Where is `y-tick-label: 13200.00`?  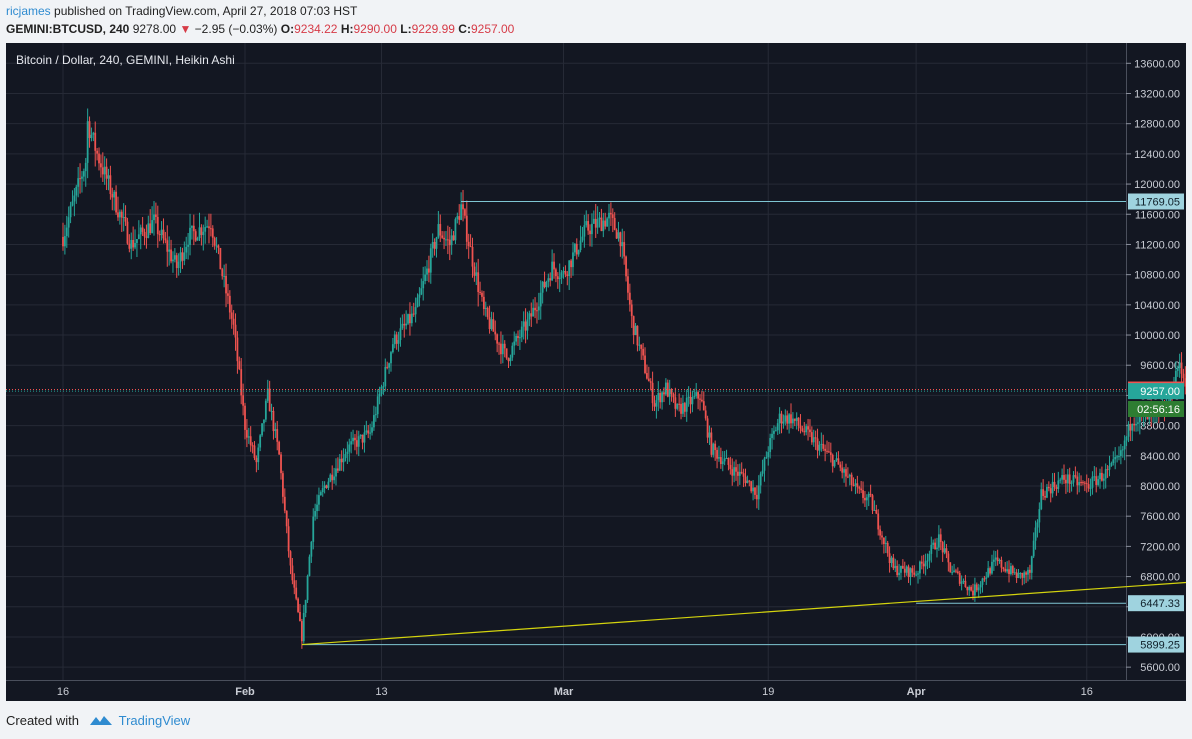 y-tick-label: 13200.00 is located at coordinates (1157, 94).